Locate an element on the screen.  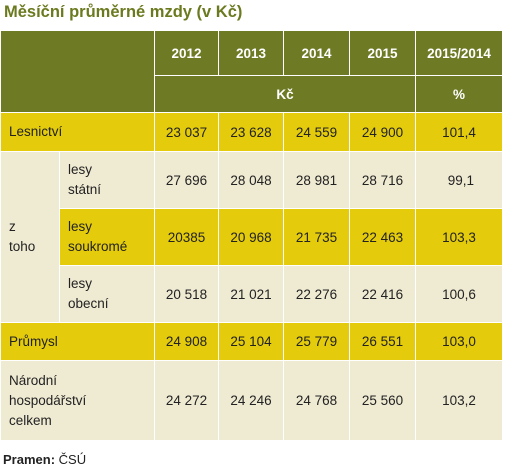
table-cell: 20385 is located at coordinates (186, 237).